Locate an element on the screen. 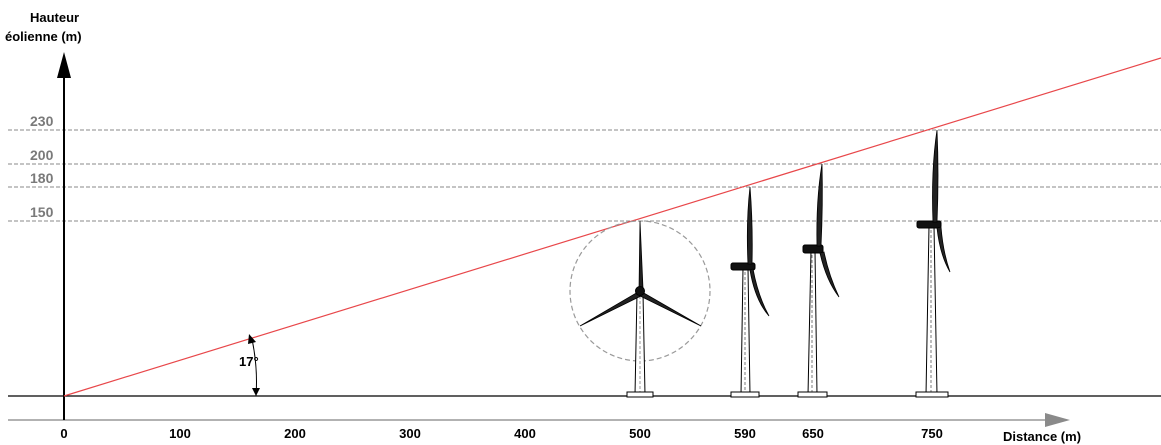  x-tick-750: 750 is located at coordinates (932, 433).